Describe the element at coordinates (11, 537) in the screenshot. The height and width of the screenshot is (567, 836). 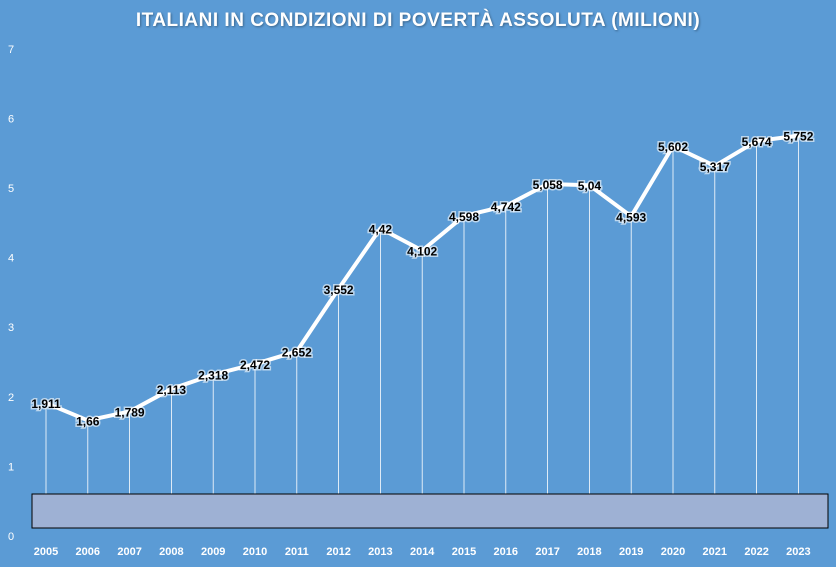
I see `y-tick-label: 0` at that location.